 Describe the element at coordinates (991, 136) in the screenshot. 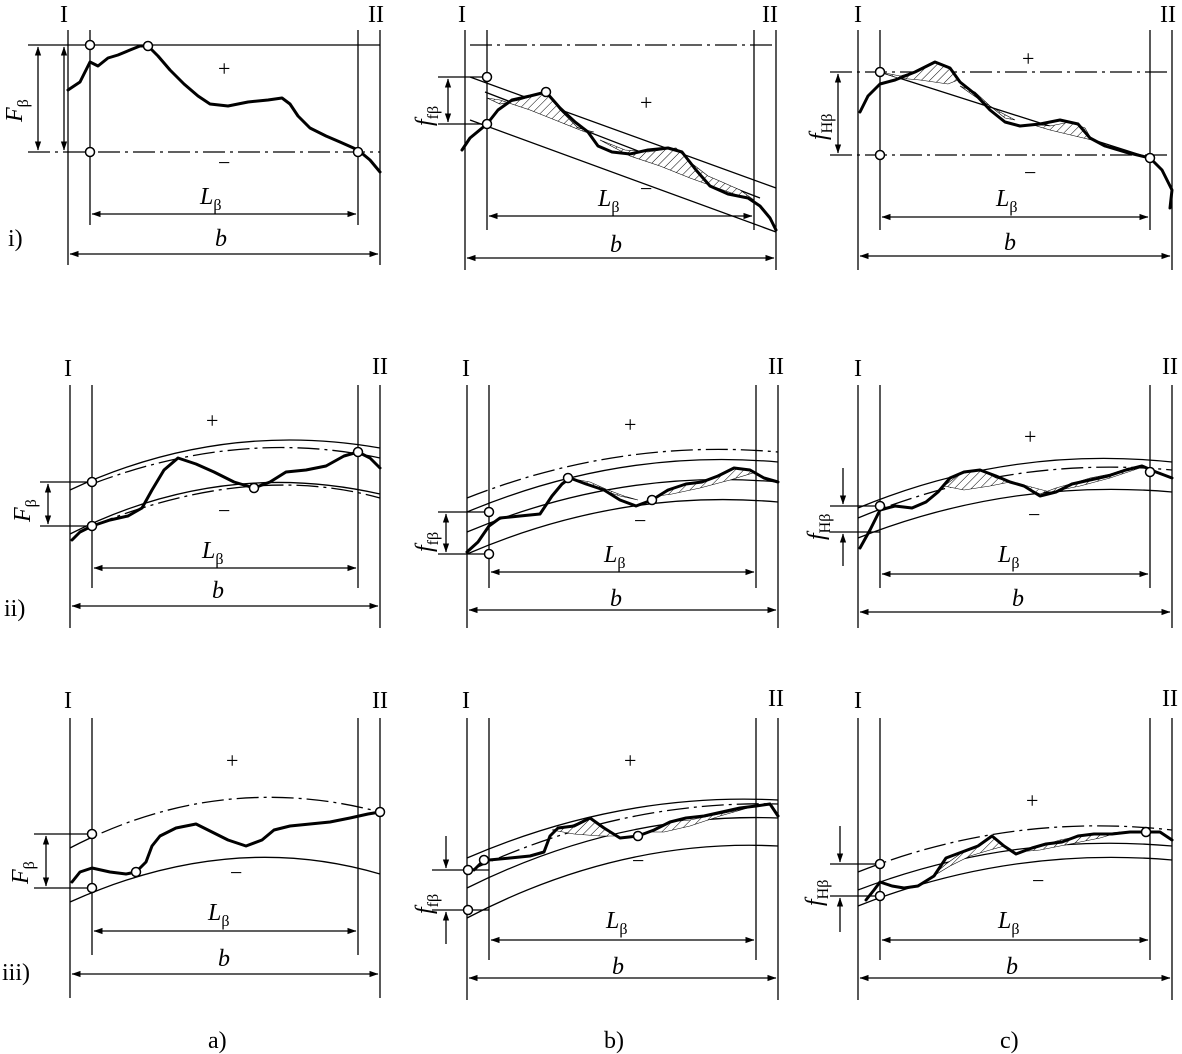

I see `panel-i-c: I II + − Lβ b fHβ` at that location.